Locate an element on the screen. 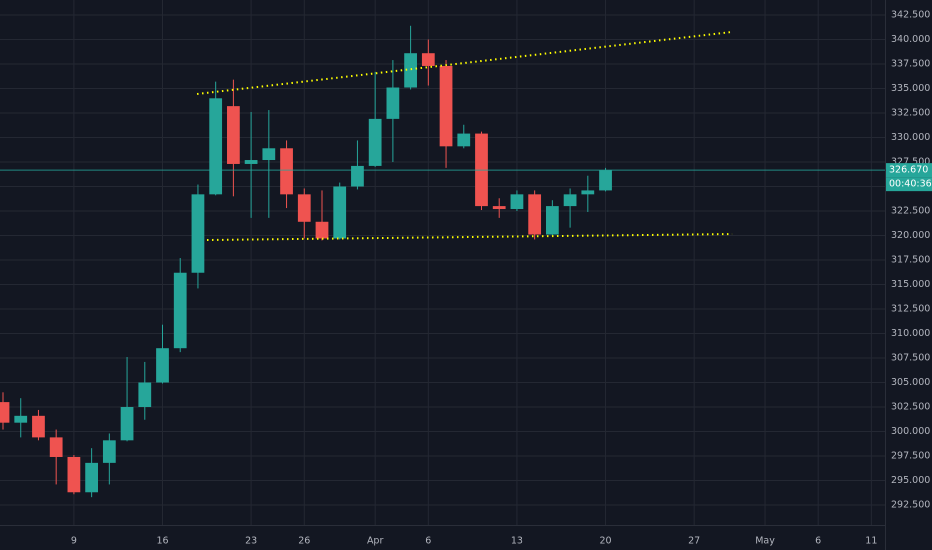  x-tick-label: 9 is located at coordinates (74, 541).